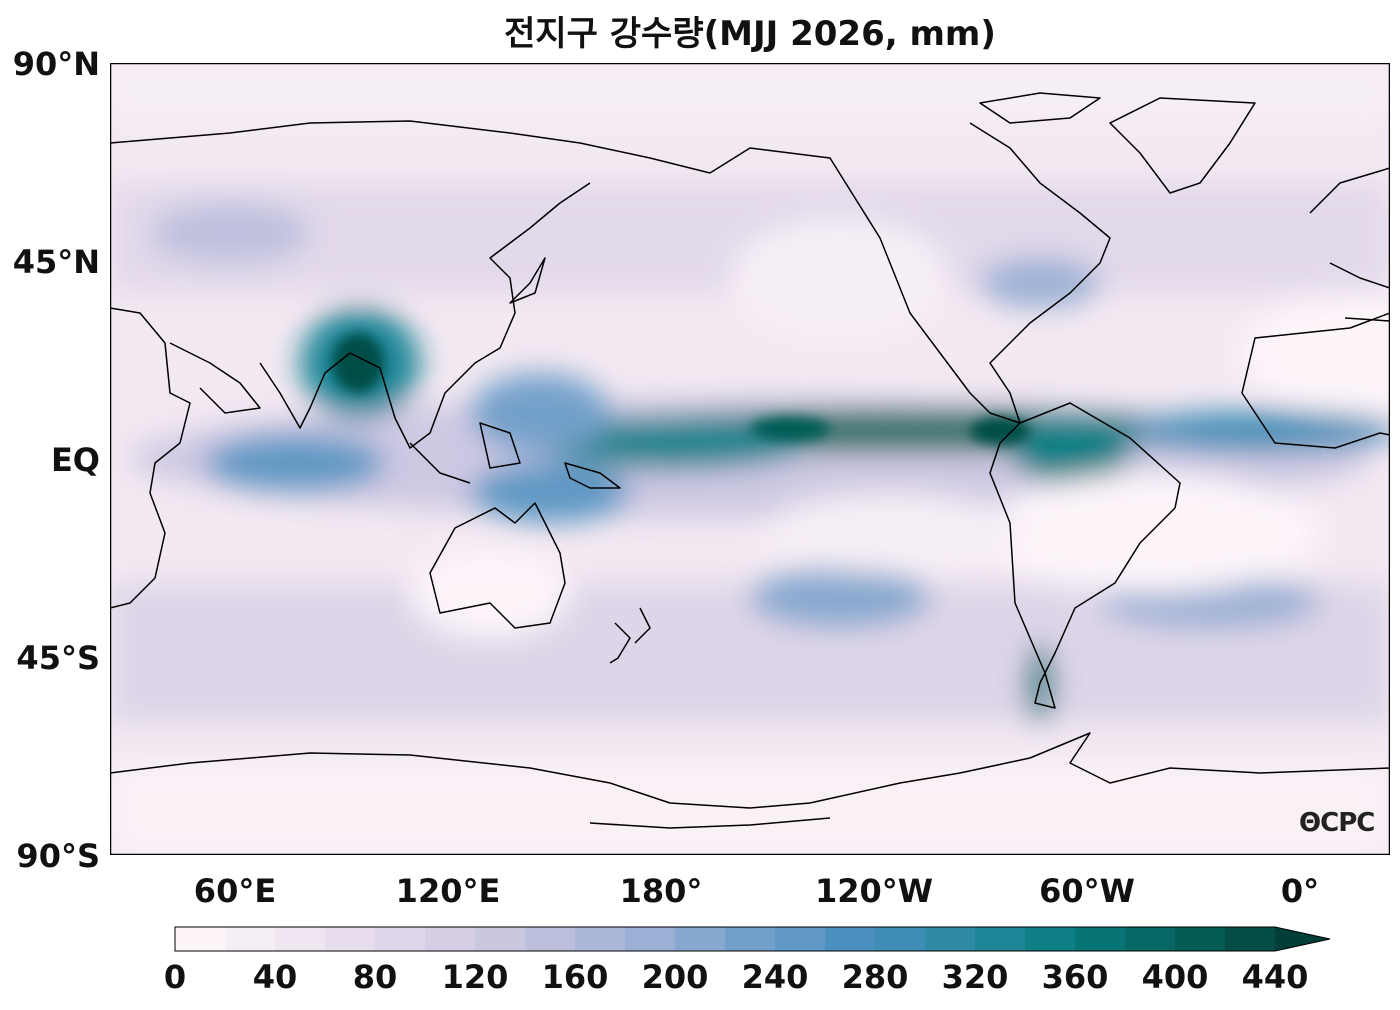 This screenshot has width=1400, height=1010. Describe the element at coordinates (675, 977) in the screenshot. I see `colorbar-tick-200: 200` at that location.